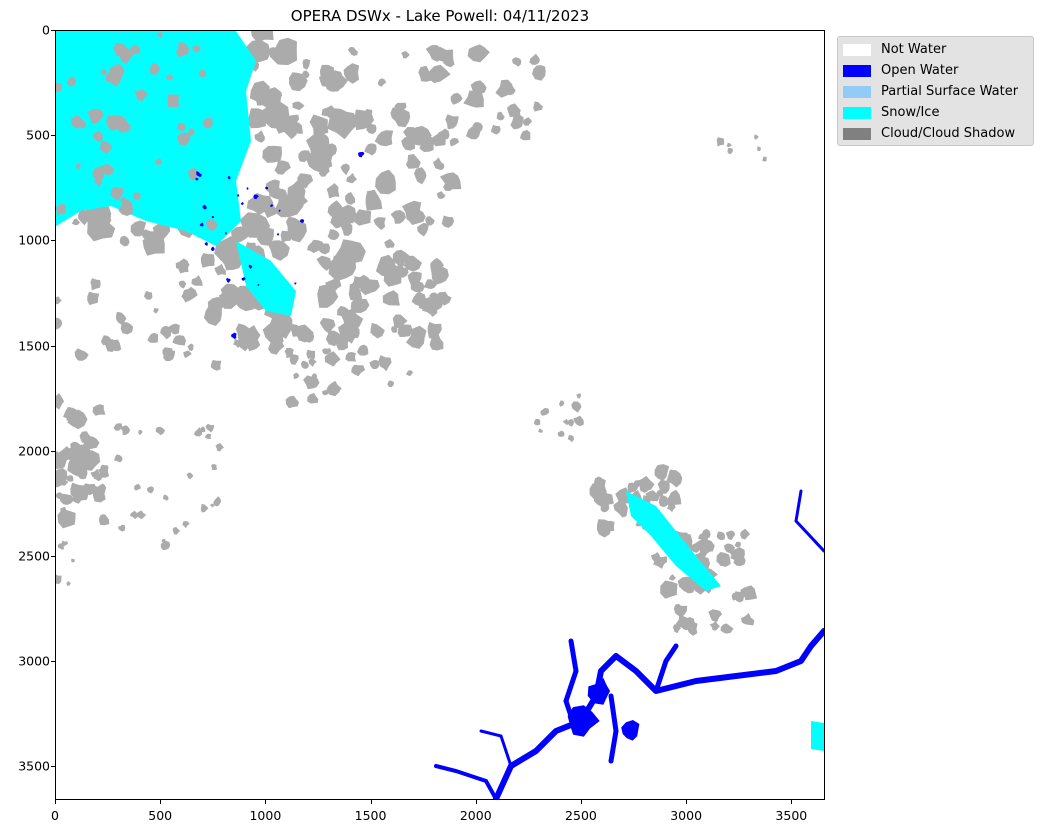 Image resolution: width=1043 pixels, height=834 pixels. I want to click on x-tick-label: 2000, so click(475, 815).